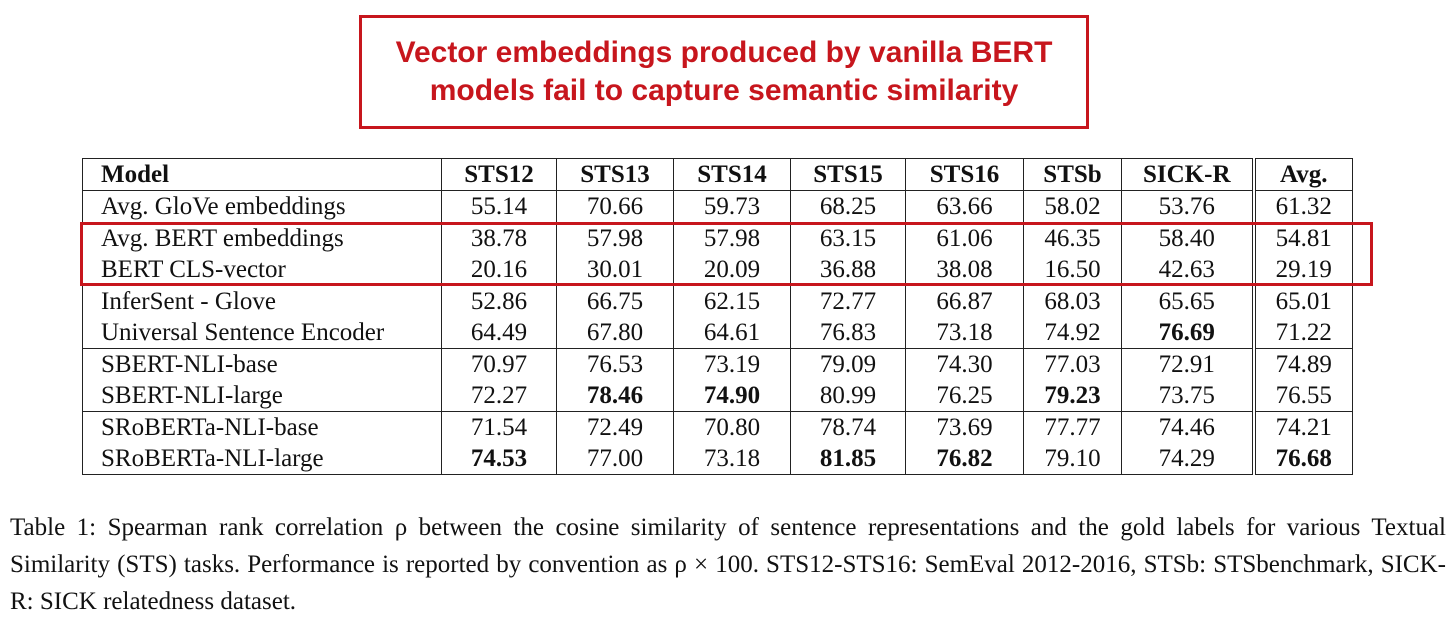 The height and width of the screenshot is (629, 1456). I want to click on score-cell: 74.90, so click(732, 396).